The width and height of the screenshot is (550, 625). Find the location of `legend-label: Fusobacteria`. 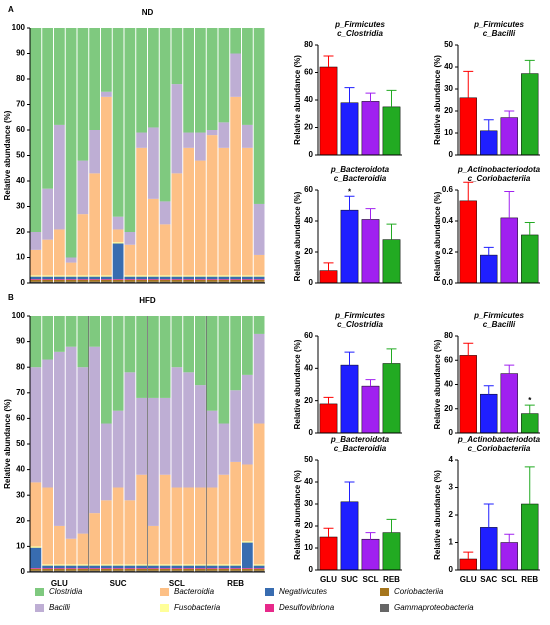

legend-label: Fusobacteria is located at coordinates (197, 607).